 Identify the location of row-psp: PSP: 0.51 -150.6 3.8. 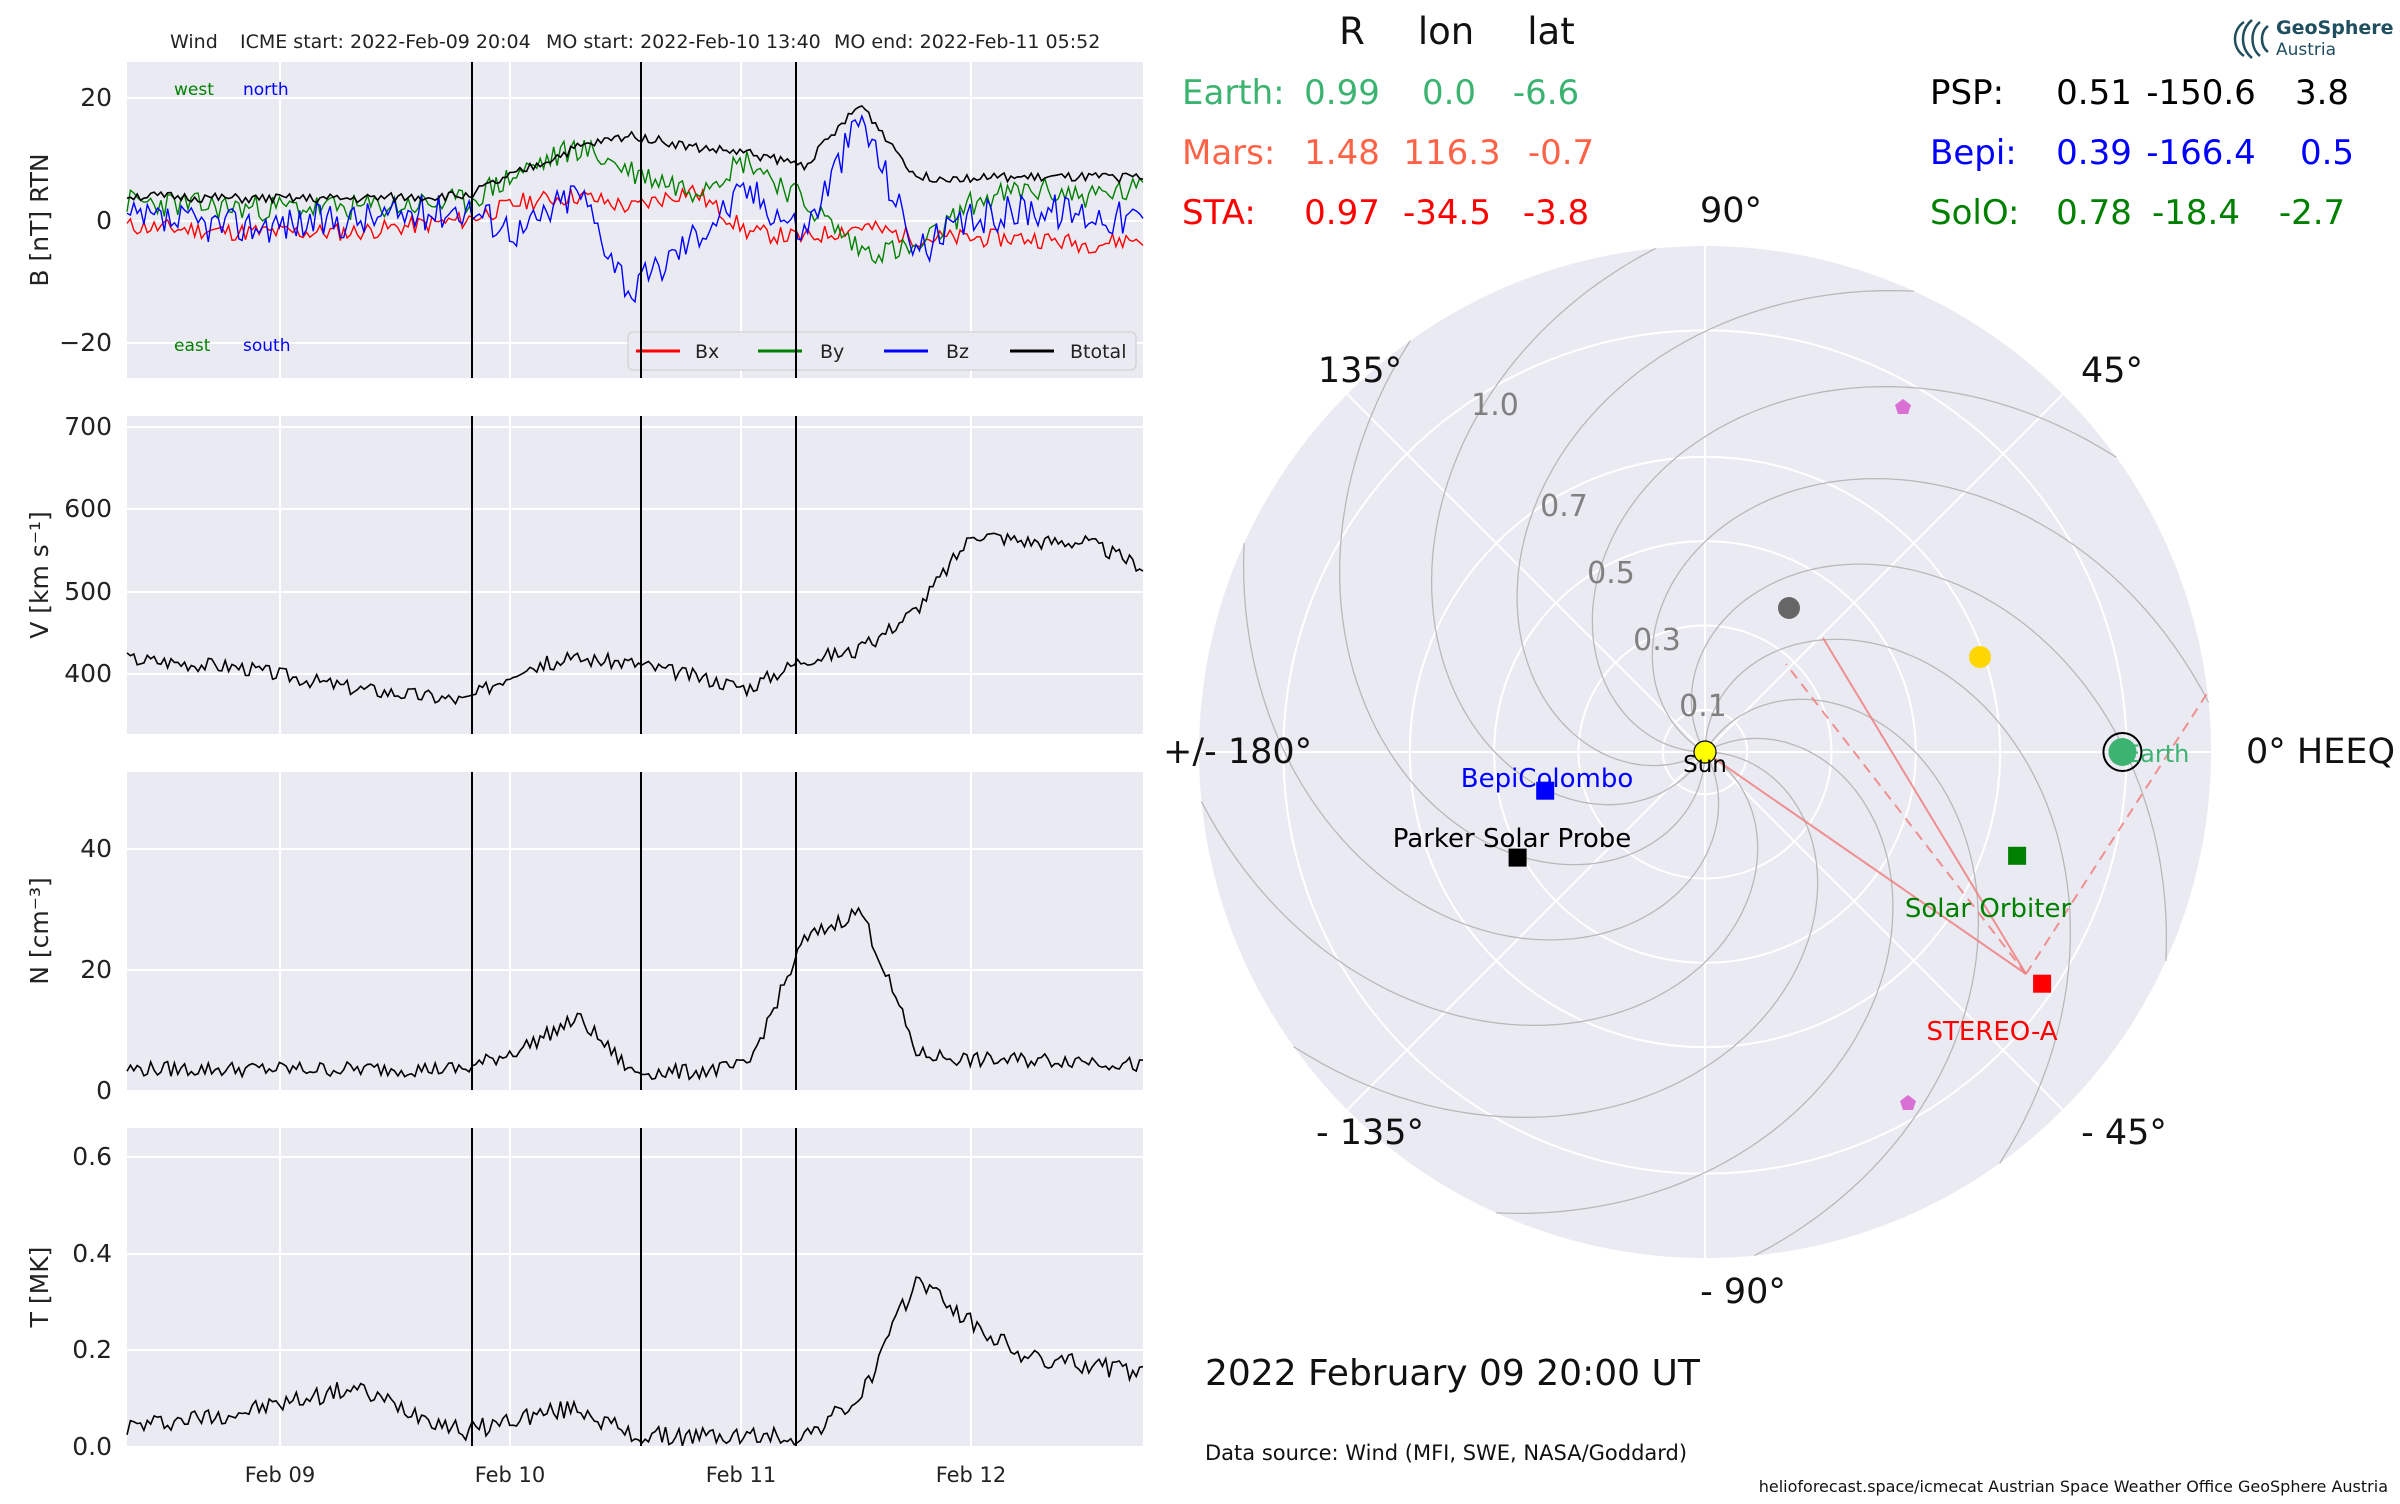
(2139, 93).